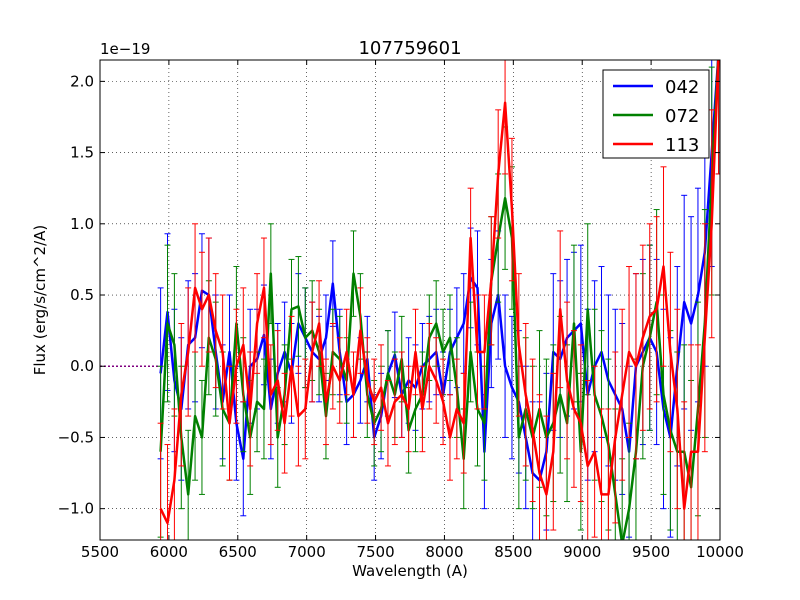 The width and height of the screenshot is (800, 600). Describe the element at coordinates (682, 87) in the screenshot. I see `legend-label-042: 042` at that location.